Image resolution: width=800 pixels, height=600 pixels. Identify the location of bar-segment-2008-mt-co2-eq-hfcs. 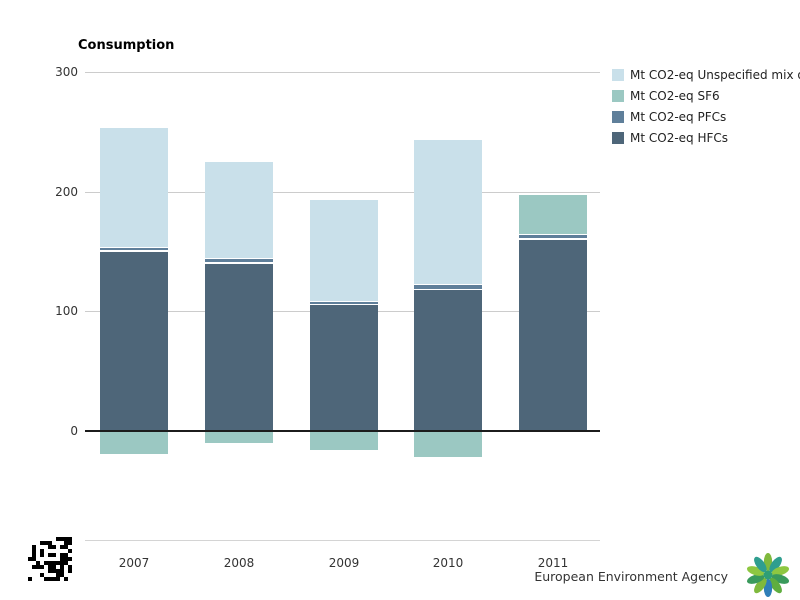
(239, 347).